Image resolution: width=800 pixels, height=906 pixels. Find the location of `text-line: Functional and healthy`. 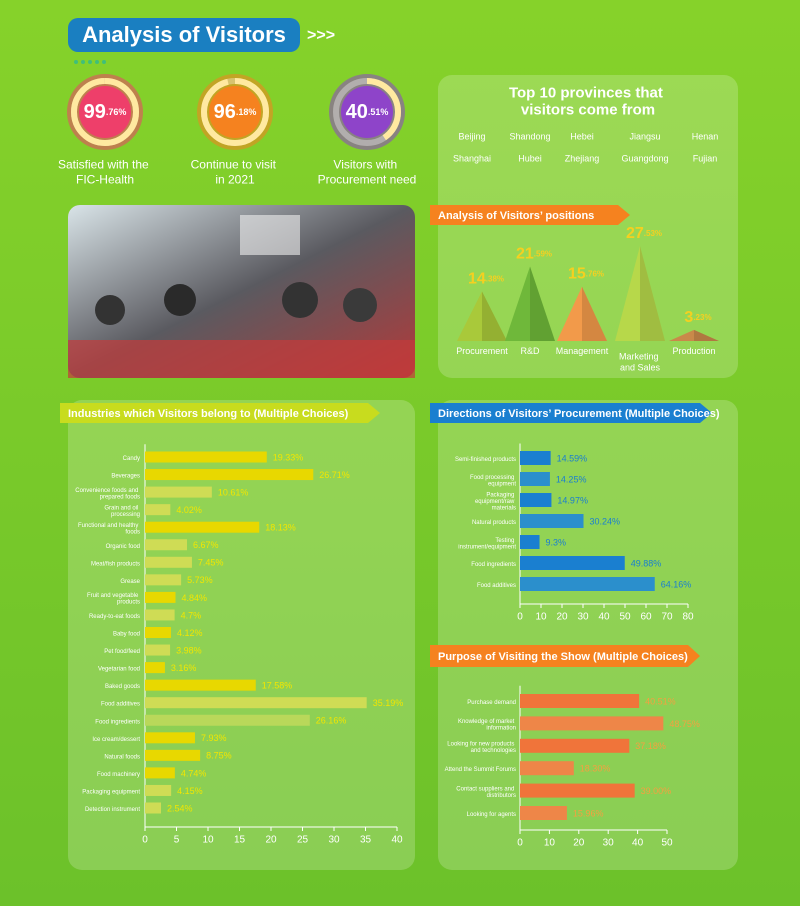

text-line: Functional and healthy is located at coordinates (109, 526).